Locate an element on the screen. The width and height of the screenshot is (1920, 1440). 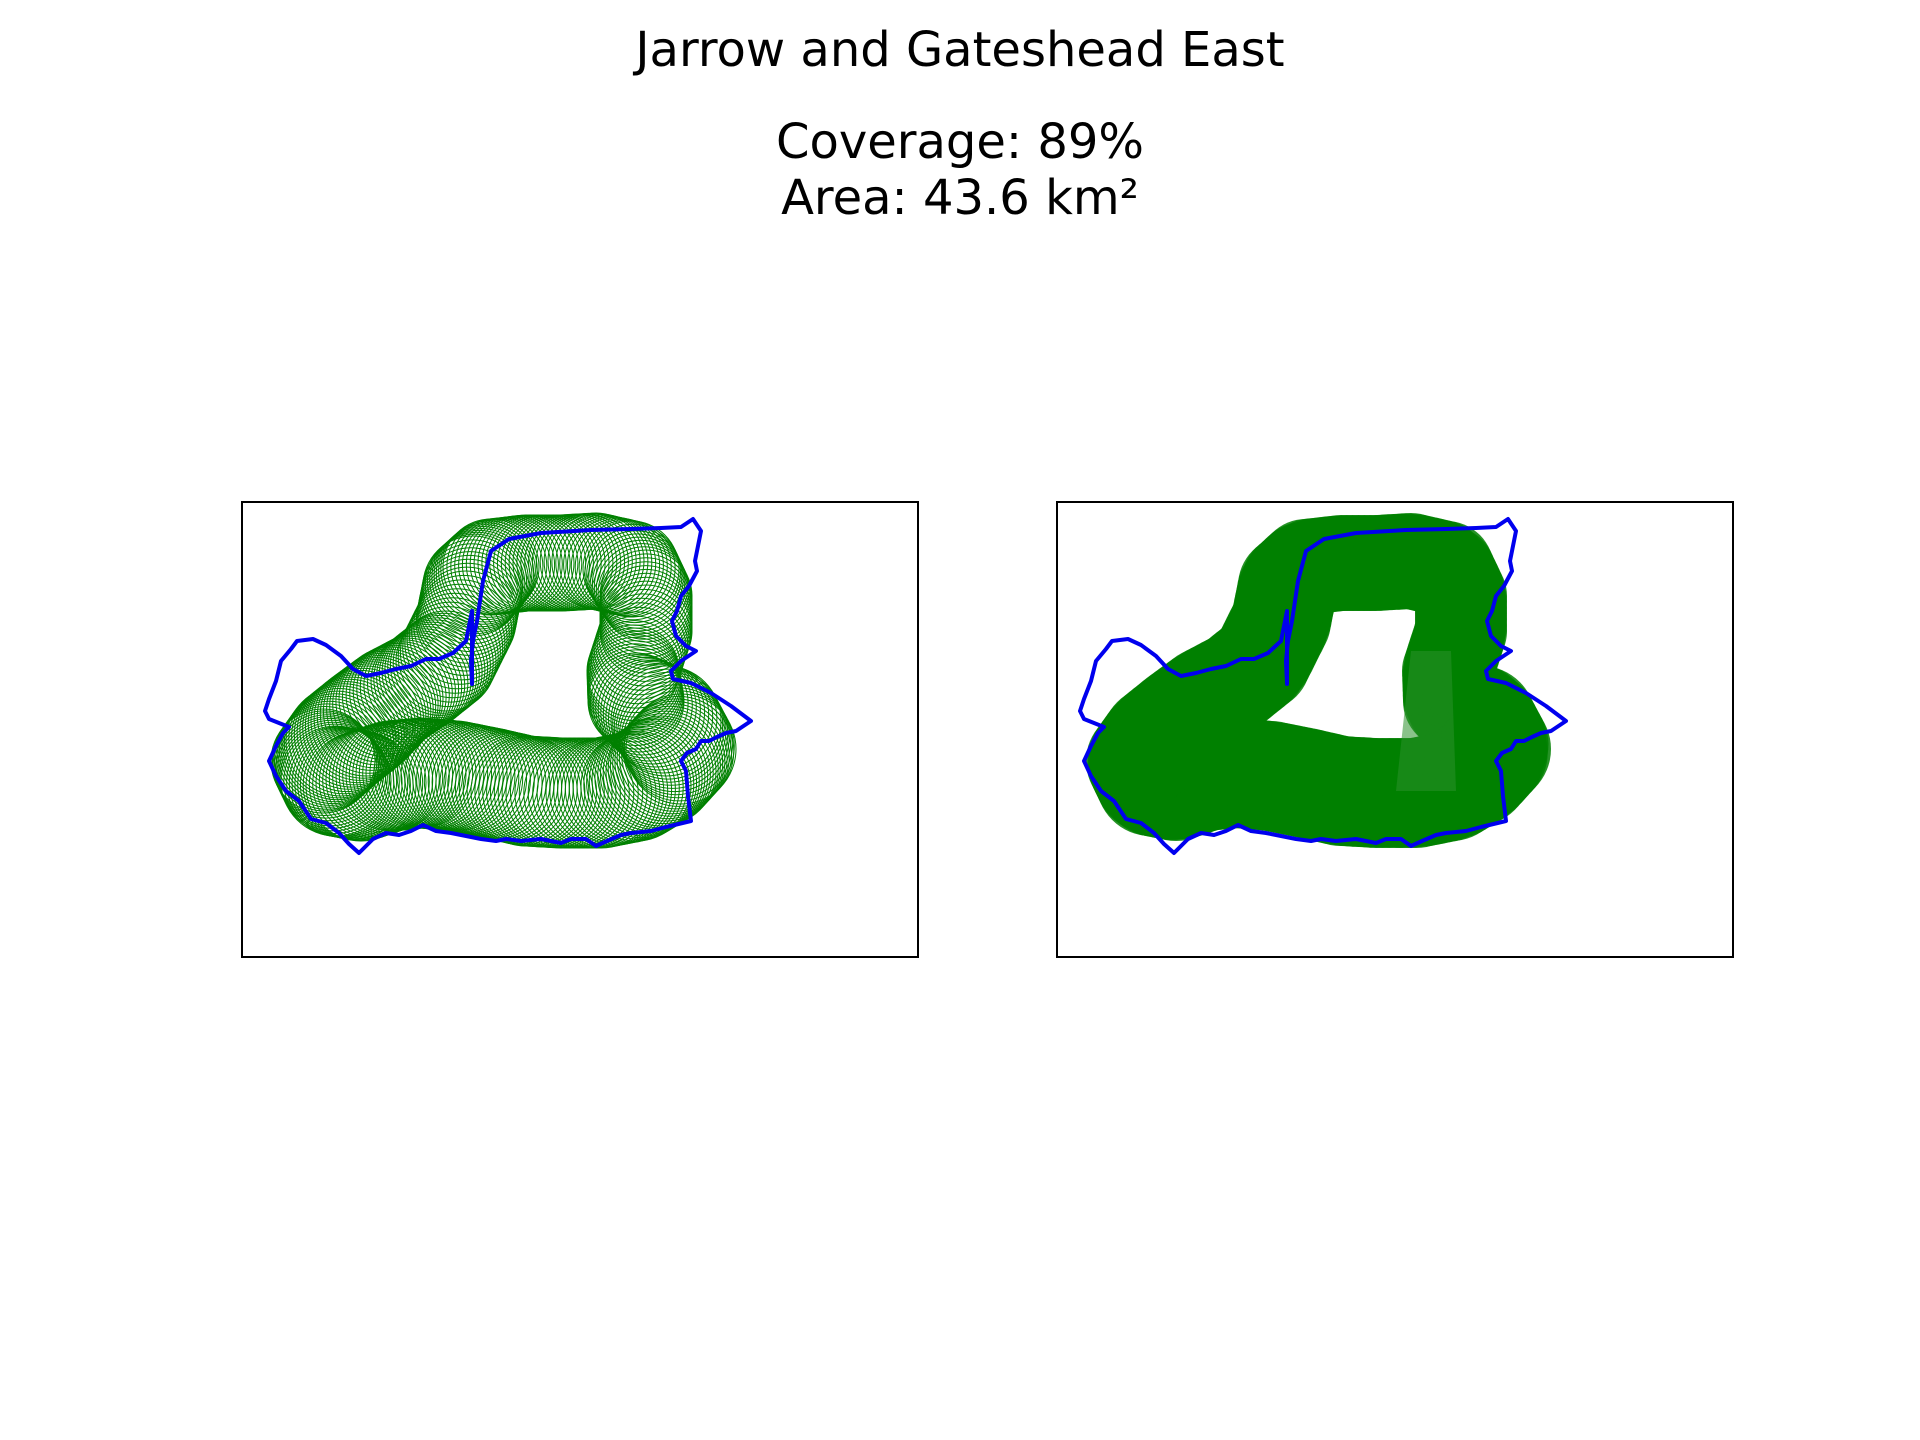
map-svg-outline is located at coordinates (507, 683).